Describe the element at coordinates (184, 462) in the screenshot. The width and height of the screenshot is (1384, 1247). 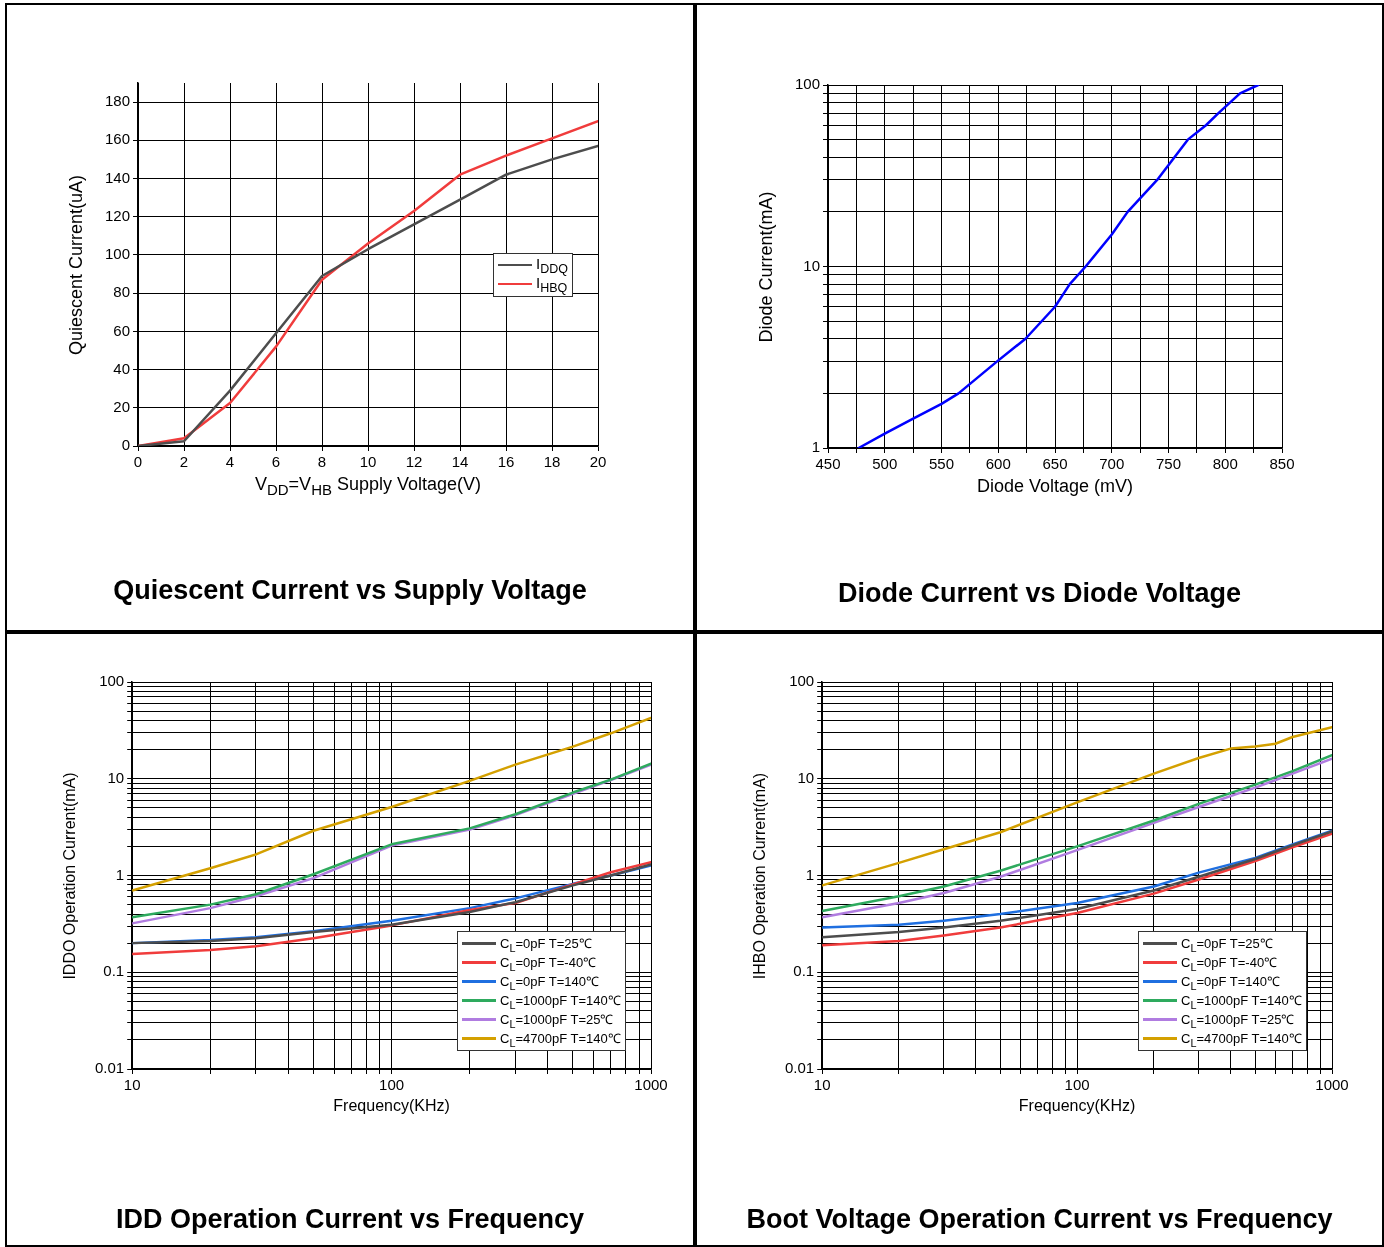
I see `x-tick-label: 2` at that location.